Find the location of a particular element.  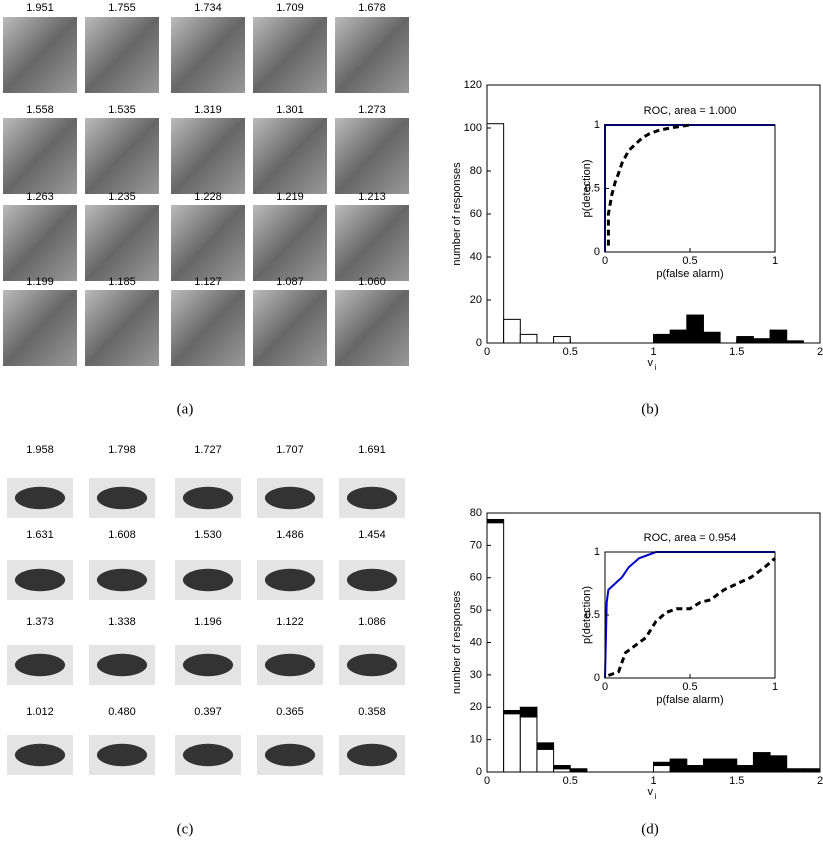

y-tick-label: 100 is located at coordinates (473, 128).